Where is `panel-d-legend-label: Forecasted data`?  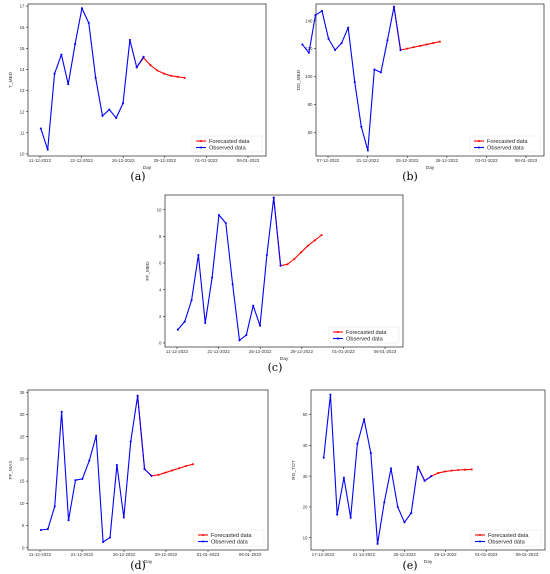
panel-d-legend-label: Forecasted data is located at coordinates (231, 536).